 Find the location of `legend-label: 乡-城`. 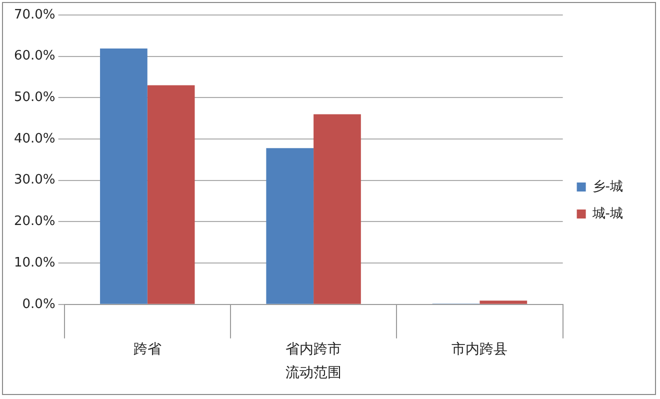

legend-label: 乡-城 is located at coordinates (608, 186).